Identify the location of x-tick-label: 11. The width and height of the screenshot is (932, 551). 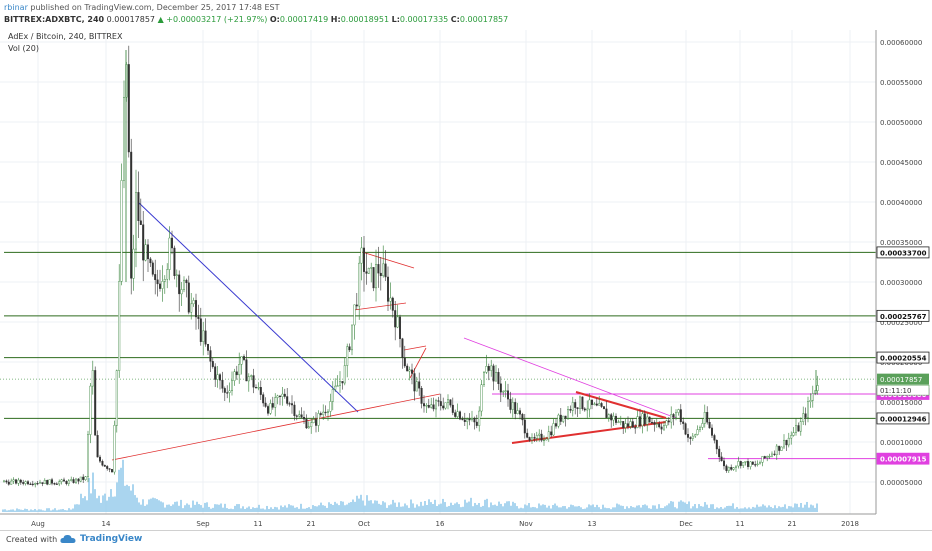
(258, 524).